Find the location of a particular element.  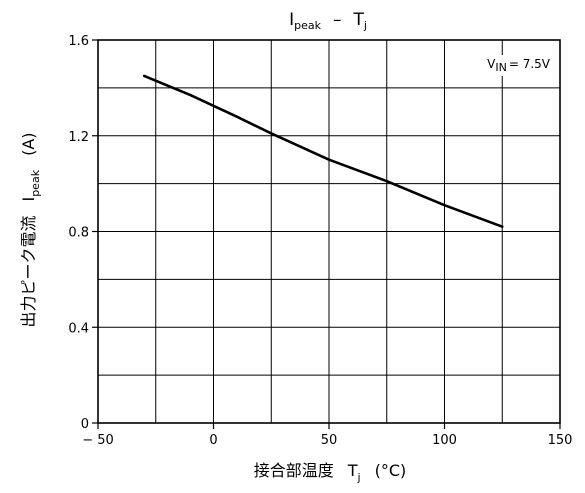

x-tick-label: 50 is located at coordinates (329, 440).